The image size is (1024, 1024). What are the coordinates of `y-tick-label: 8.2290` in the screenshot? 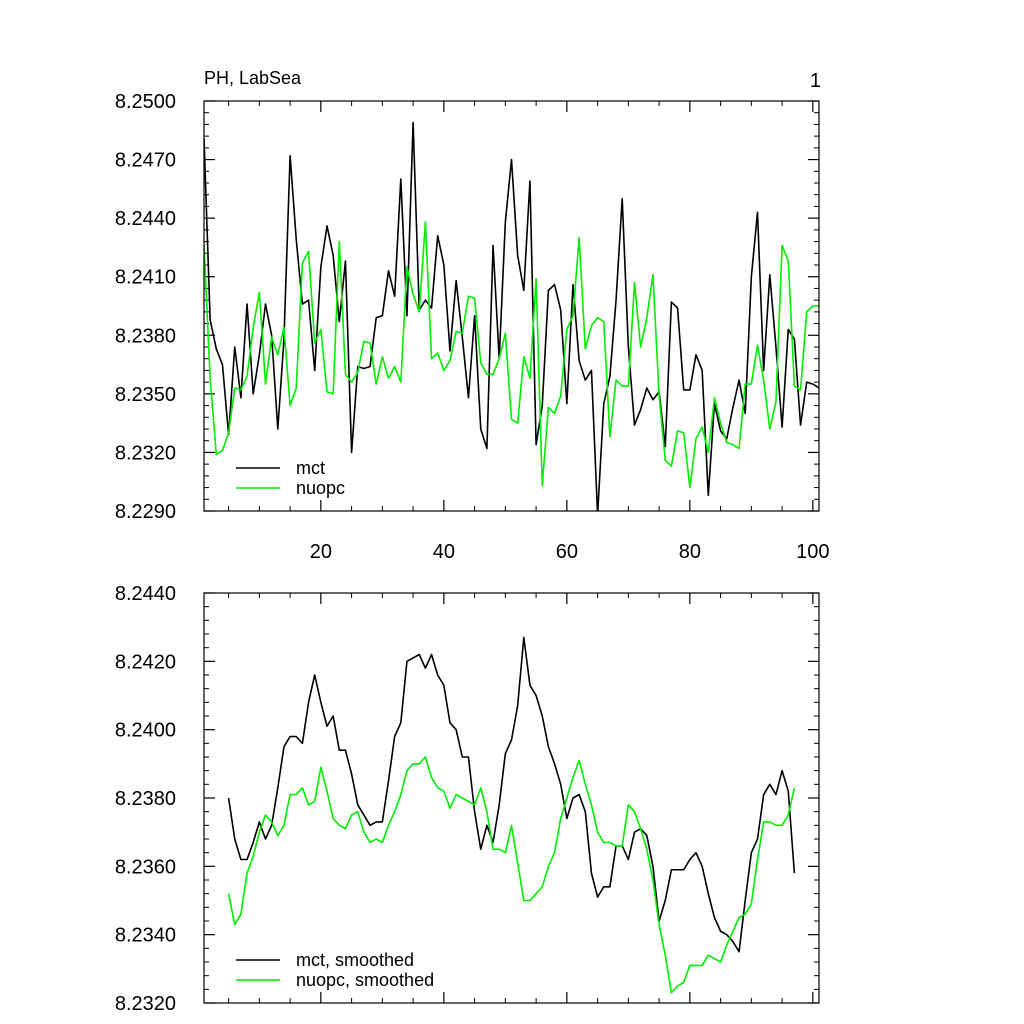 It's located at (145, 512).